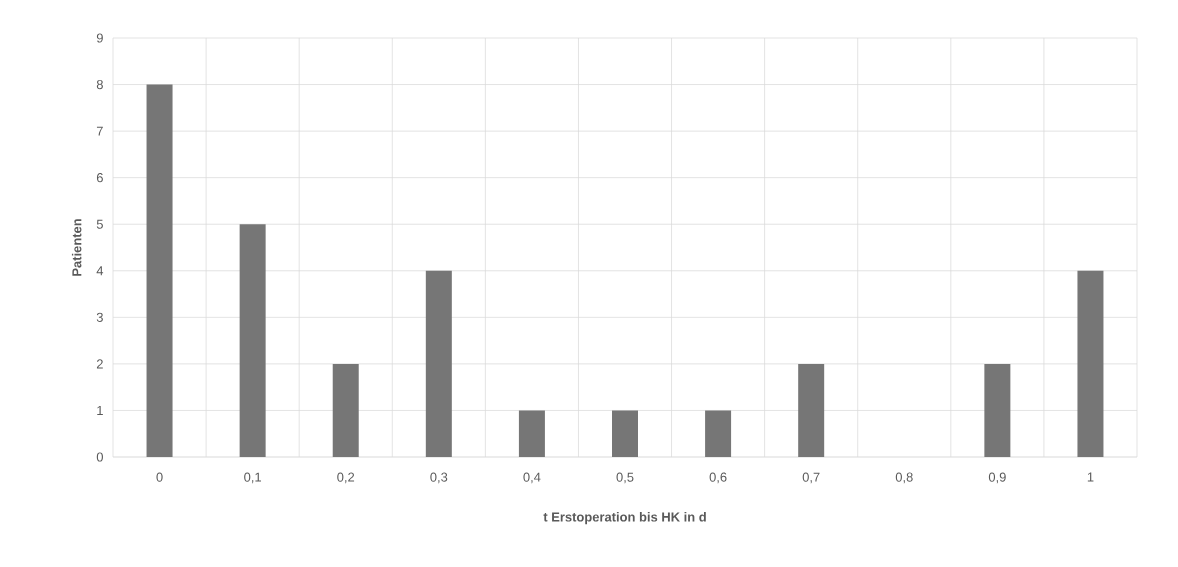  I want to click on y-tick-label: 0, so click(99, 457).